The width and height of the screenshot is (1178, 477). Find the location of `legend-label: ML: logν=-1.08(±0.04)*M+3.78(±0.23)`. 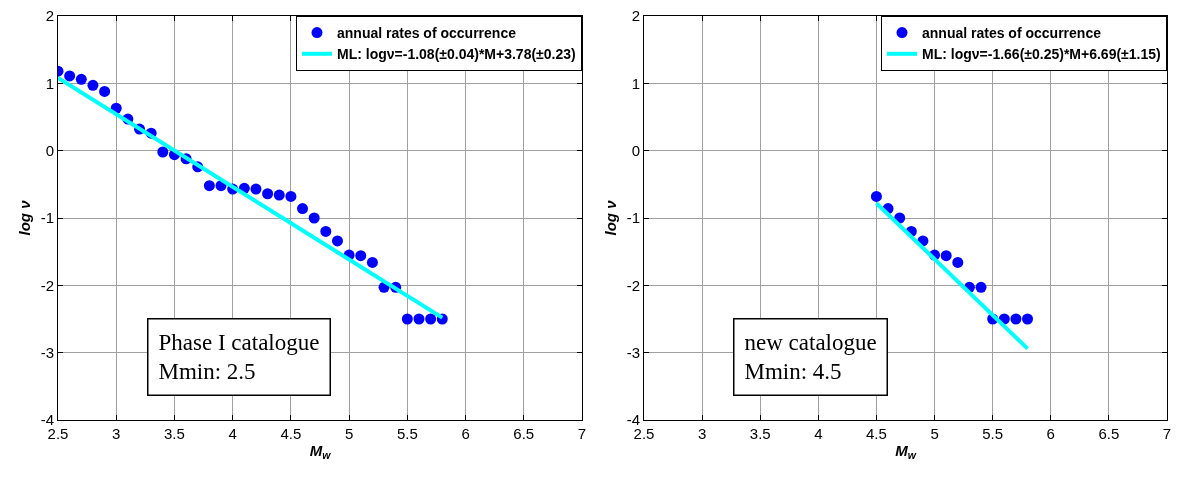

legend-label: ML: logν=-1.08(±0.04)*M+3.78(±0.23) is located at coordinates (456, 54).